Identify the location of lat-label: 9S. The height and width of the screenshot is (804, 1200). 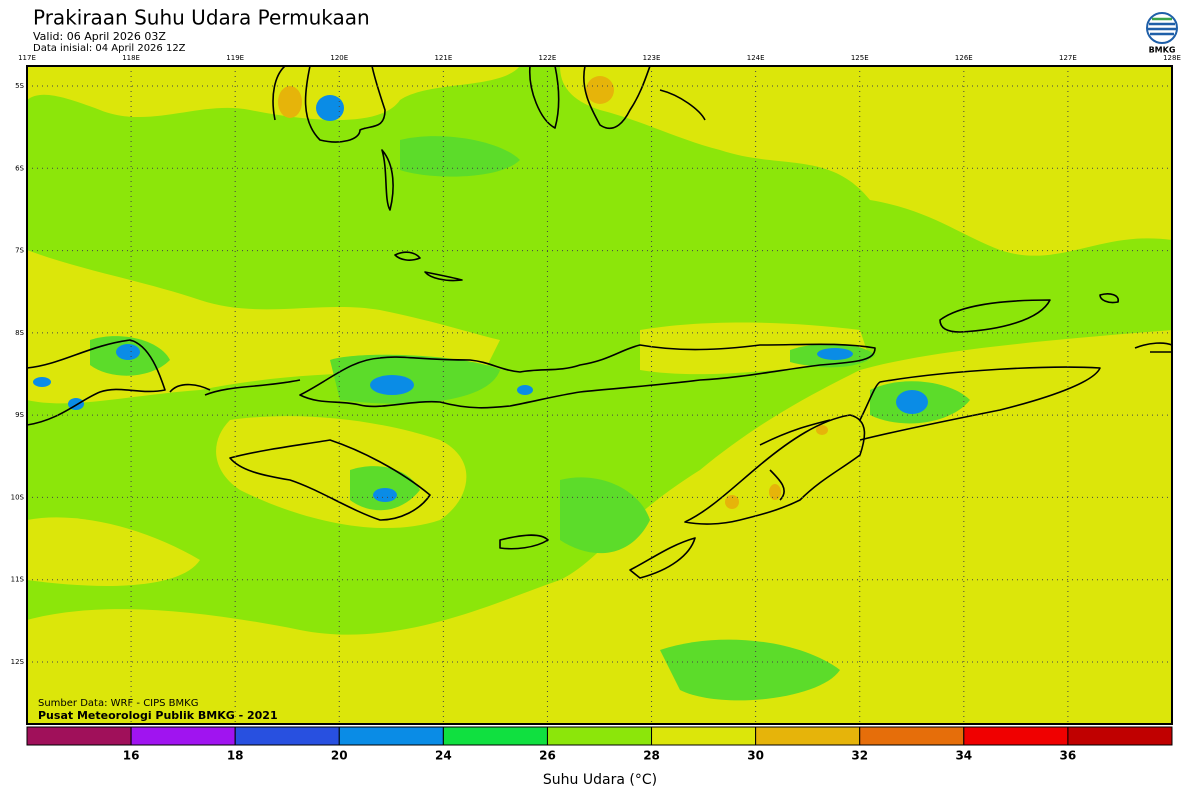
(19, 415).